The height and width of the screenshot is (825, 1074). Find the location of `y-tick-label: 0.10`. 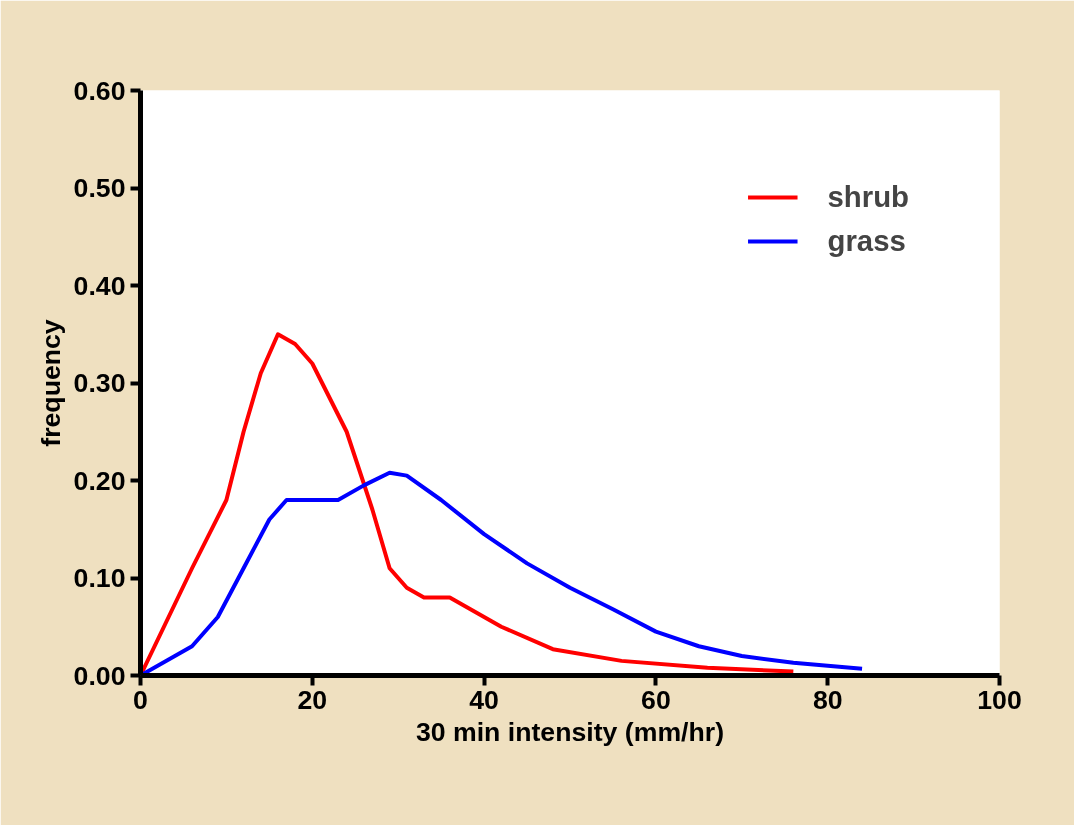

y-tick-label: 0.10 is located at coordinates (99, 578).